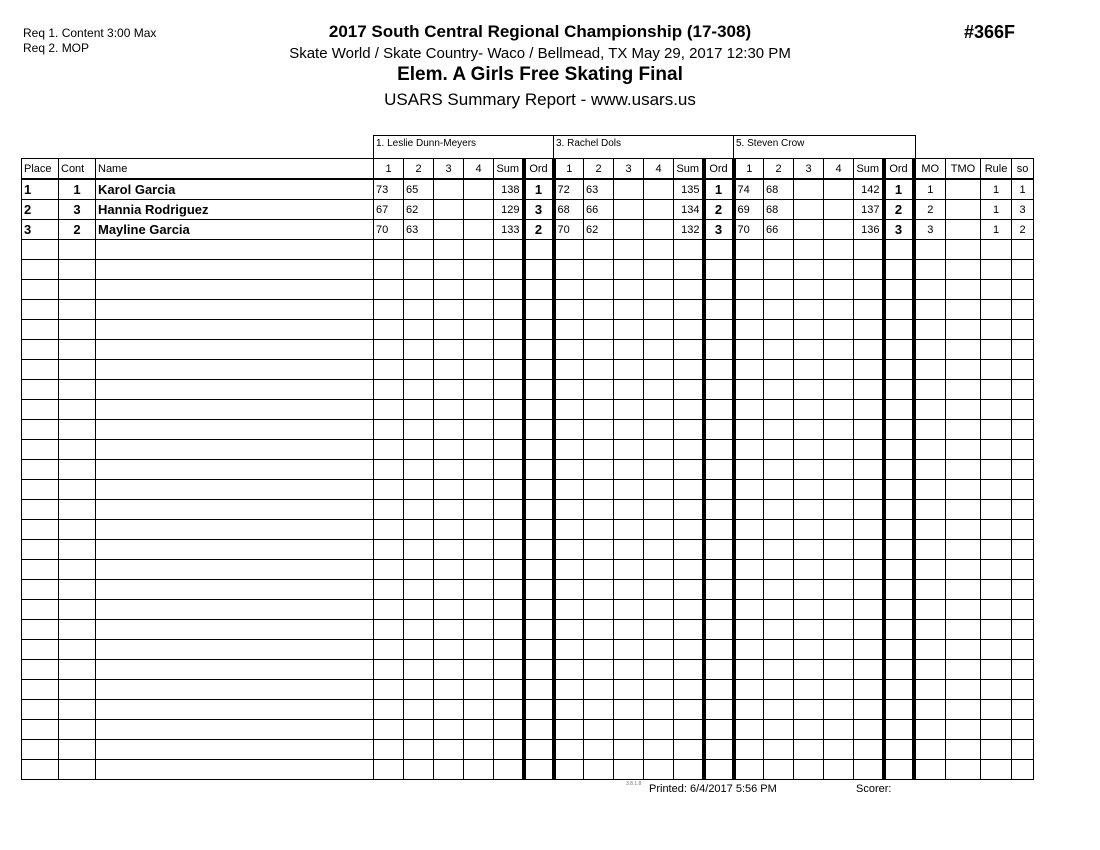 Image resolution: width=1100 pixels, height=850 pixels. I want to click on empty-row, so click(527, 689).